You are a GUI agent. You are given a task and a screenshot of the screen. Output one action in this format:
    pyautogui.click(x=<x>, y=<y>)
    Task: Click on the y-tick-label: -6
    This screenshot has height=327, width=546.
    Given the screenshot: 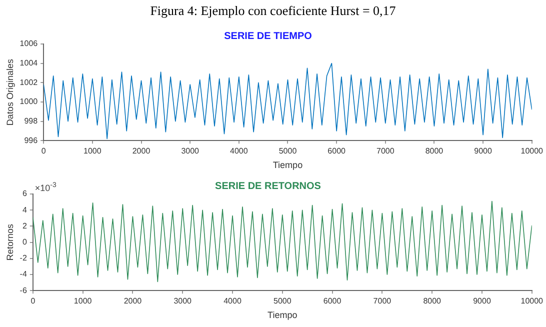 What is the action you would take?
    pyautogui.click(x=24, y=290)
    